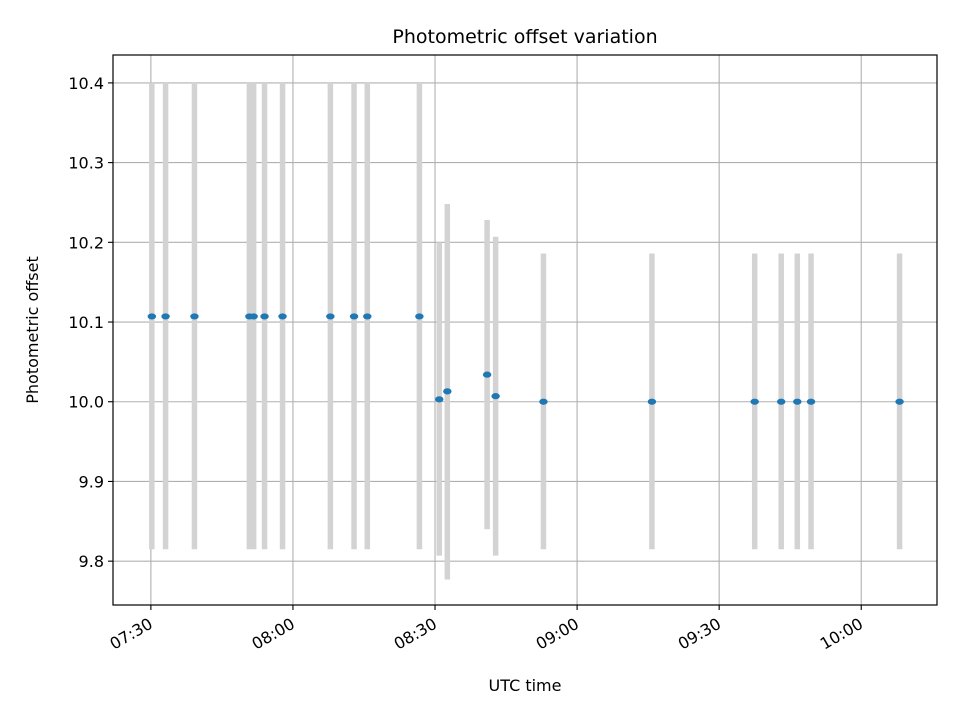 The height and width of the screenshot is (720, 960). I want to click on y-tick-label: 10.0, so click(86, 402).